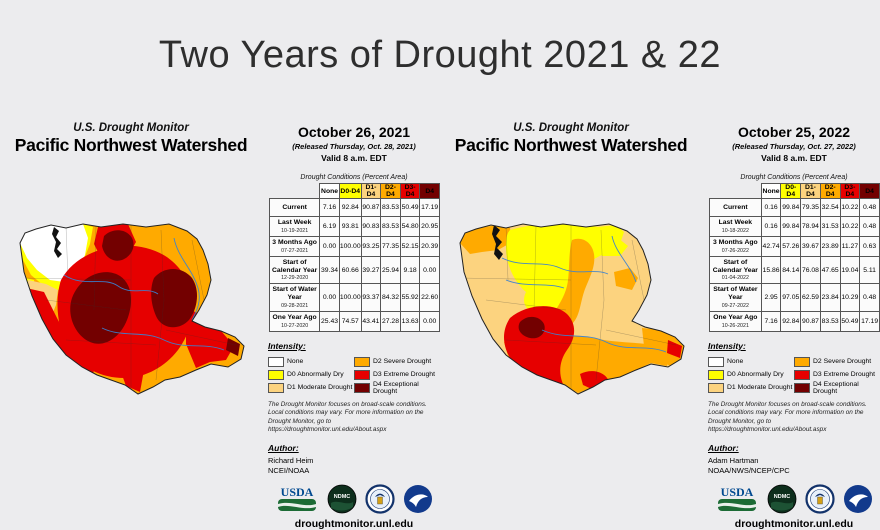 Image resolution: width=880 pixels, height=530 pixels. Describe the element at coordinates (565, 261) in the screenshot. I see `d0-region` at that location.